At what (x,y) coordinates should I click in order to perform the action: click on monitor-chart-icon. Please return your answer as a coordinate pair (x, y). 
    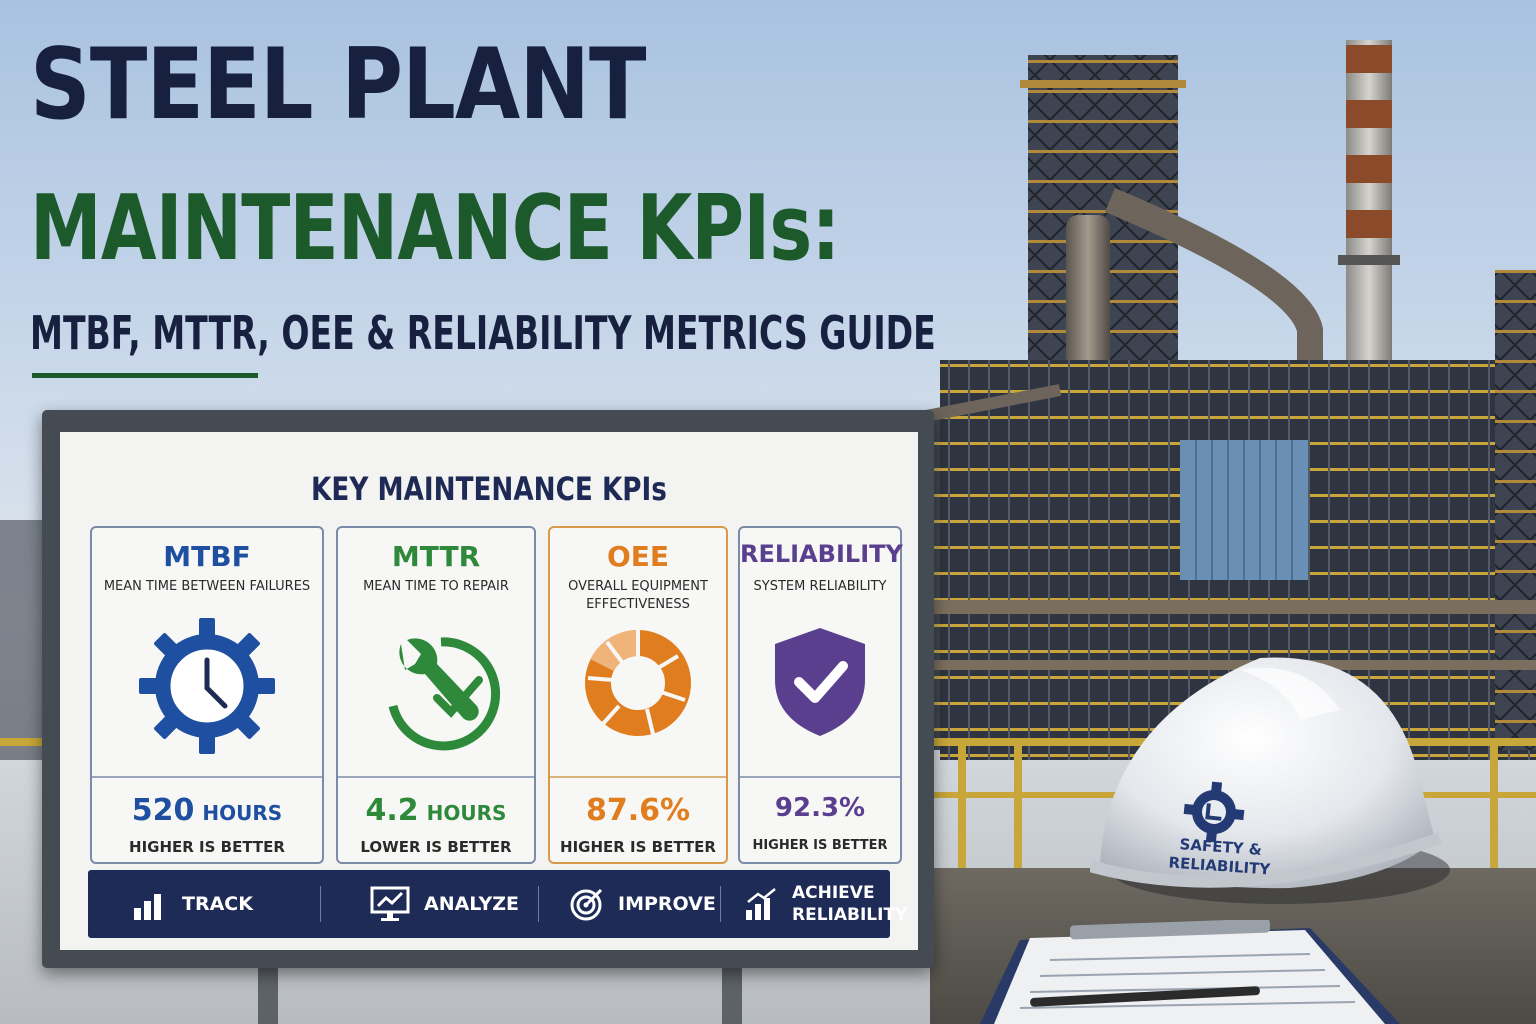
    Looking at the image, I should click on (390, 903).